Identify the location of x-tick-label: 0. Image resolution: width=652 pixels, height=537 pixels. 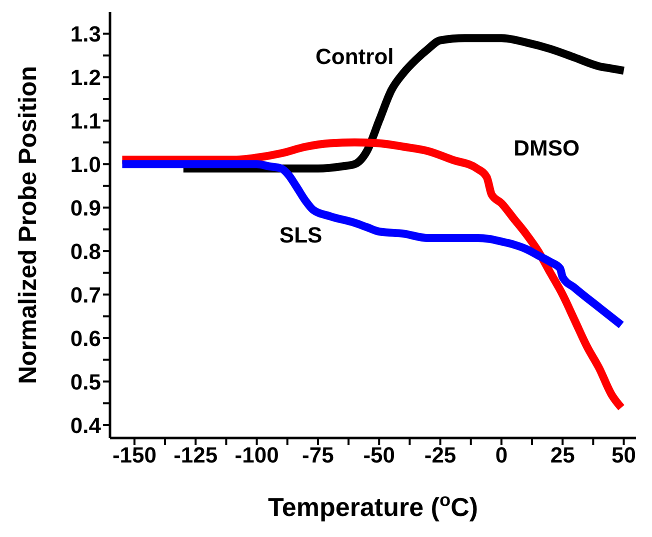
(501, 455).